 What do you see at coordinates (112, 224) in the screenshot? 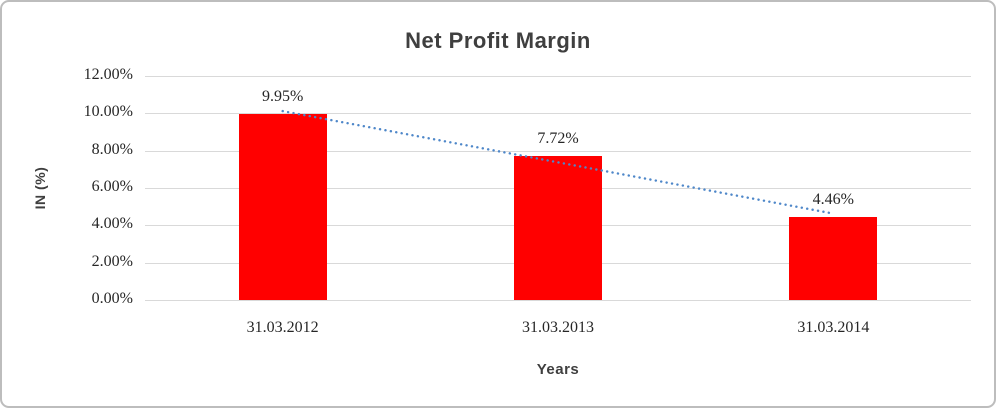
I see `y-tick-label: 4.00%` at bounding box center [112, 224].